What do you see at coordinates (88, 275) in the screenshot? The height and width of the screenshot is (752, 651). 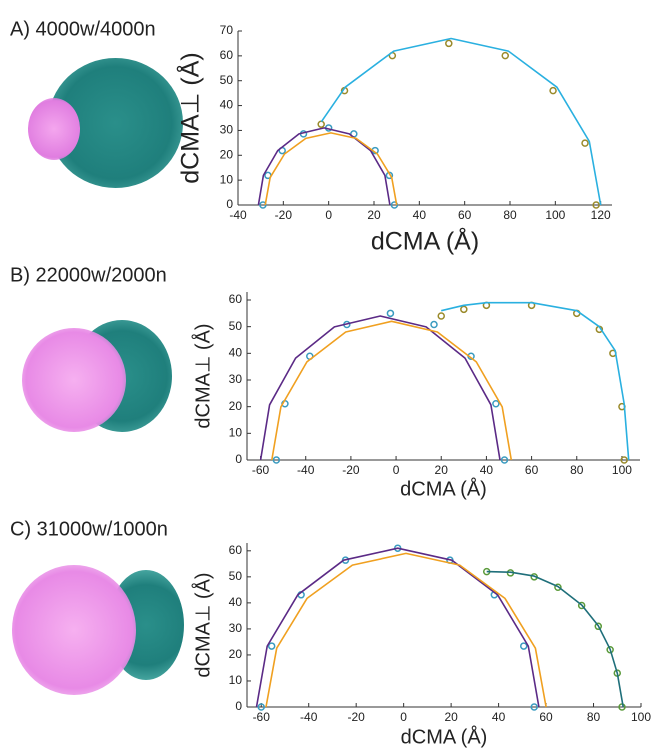 I see `panel-title: B) 22000w/2000n` at bounding box center [88, 275].